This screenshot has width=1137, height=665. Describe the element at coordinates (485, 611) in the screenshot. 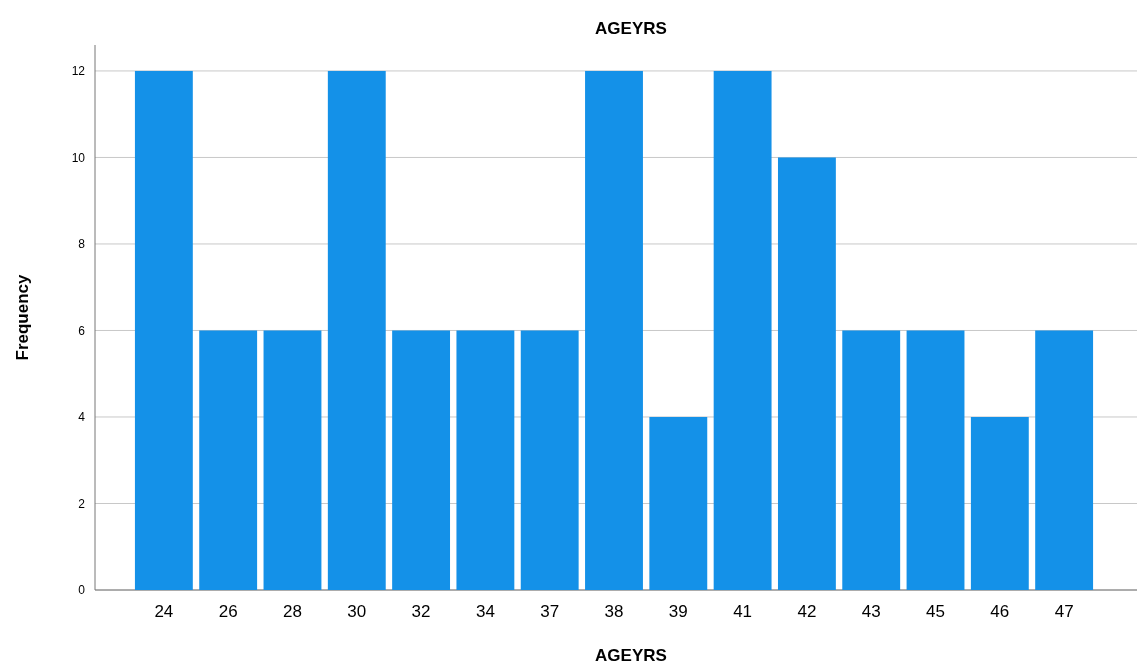

I see `x-tick-label: 34` at that location.